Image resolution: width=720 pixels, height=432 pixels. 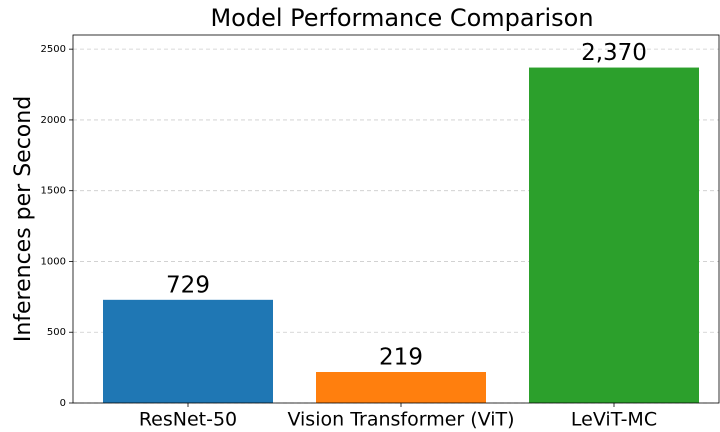 What do you see at coordinates (53, 120) in the screenshot?
I see `y-tick-label: 2000` at bounding box center [53, 120].